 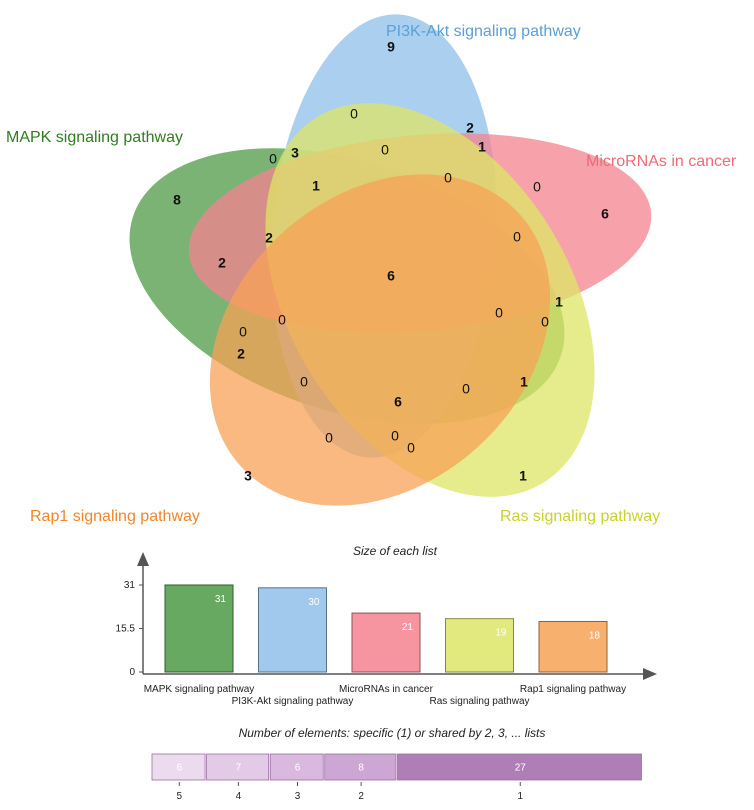 What do you see at coordinates (650, 674) in the screenshot?
I see `x-axis-arrow` at bounding box center [650, 674].